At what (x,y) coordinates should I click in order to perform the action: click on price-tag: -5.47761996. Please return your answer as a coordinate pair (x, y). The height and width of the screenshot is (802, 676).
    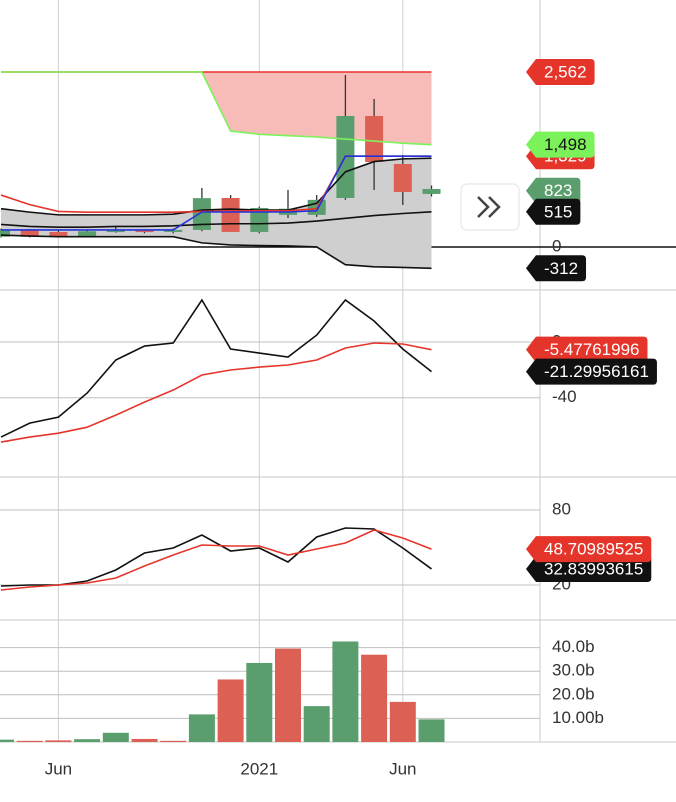
    Looking at the image, I should click on (587, 349).